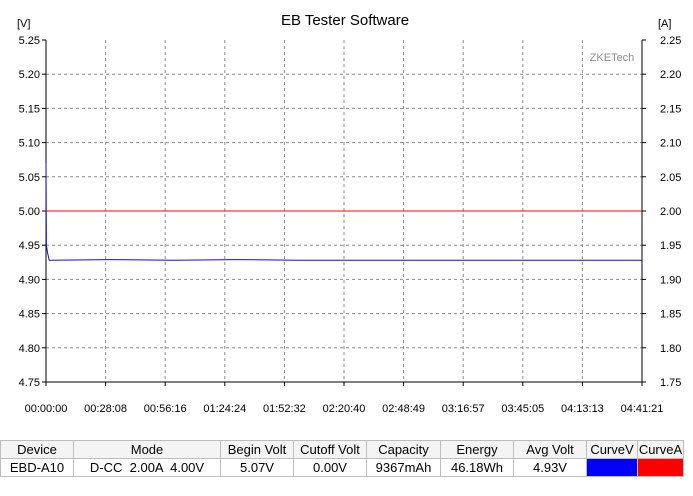  I want to click on left-tick-label: 5.05, so click(29, 178).